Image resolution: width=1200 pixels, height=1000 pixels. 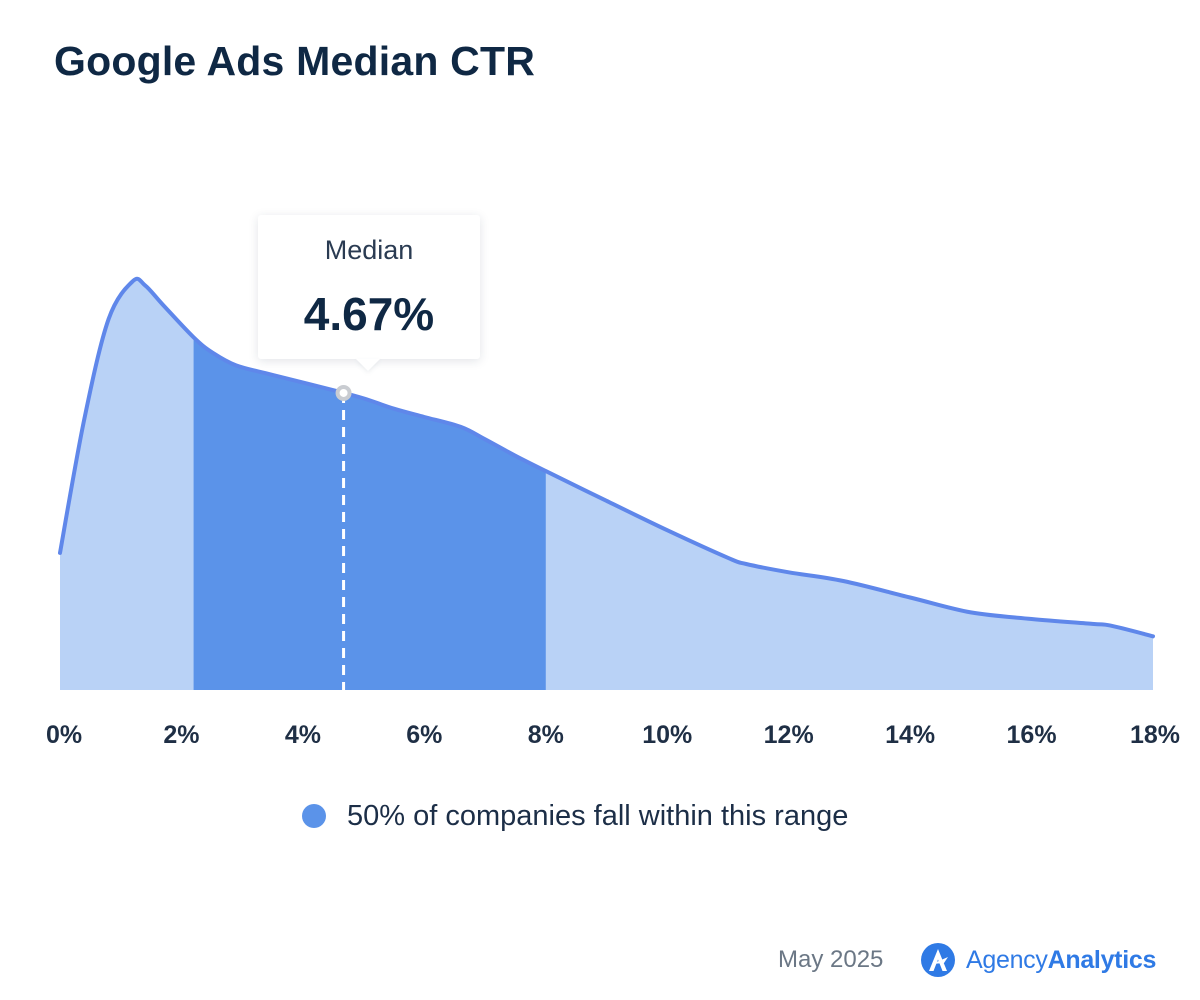 What do you see at coordinates (314, 816) in the screenshot?
I see `legend-swatch` at bounding box center [314, 816].